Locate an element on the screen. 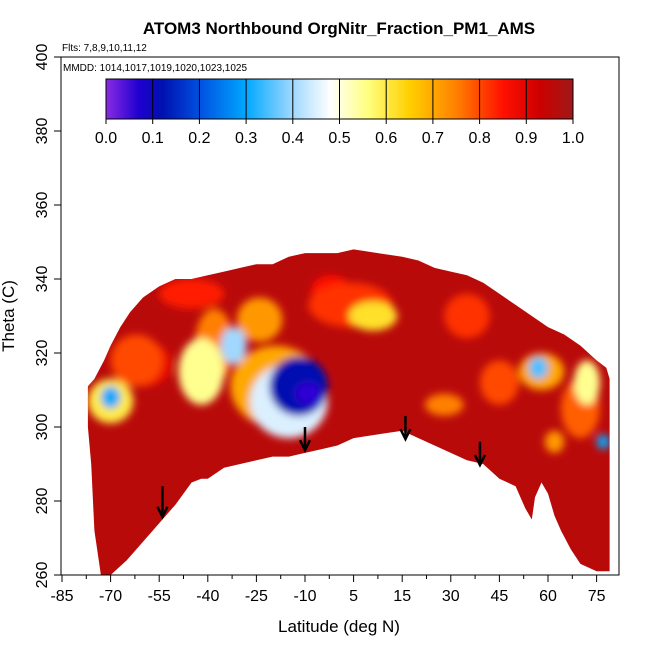 The image size is (650, 650). y-tick-label: 260 is located at coordinates (42, 575).